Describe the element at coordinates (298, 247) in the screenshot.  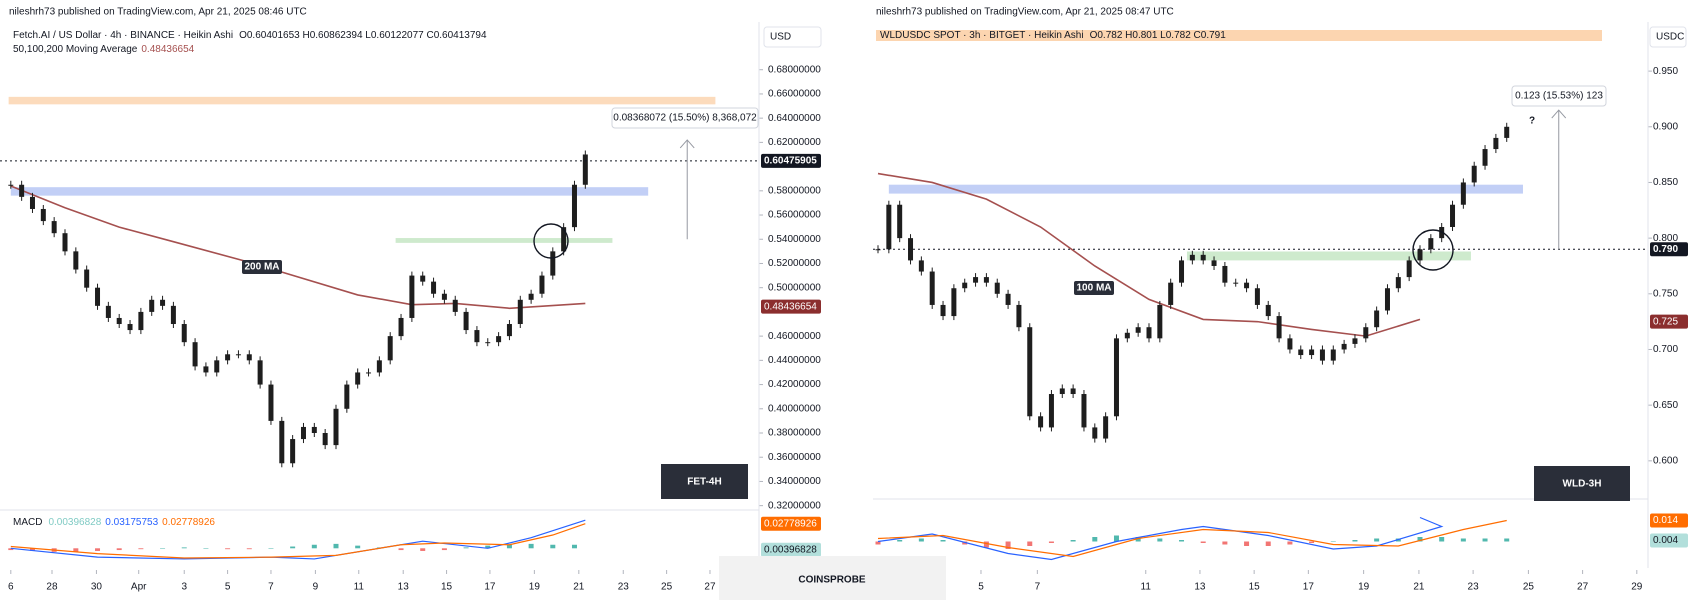
I see `moving-average` at that location.